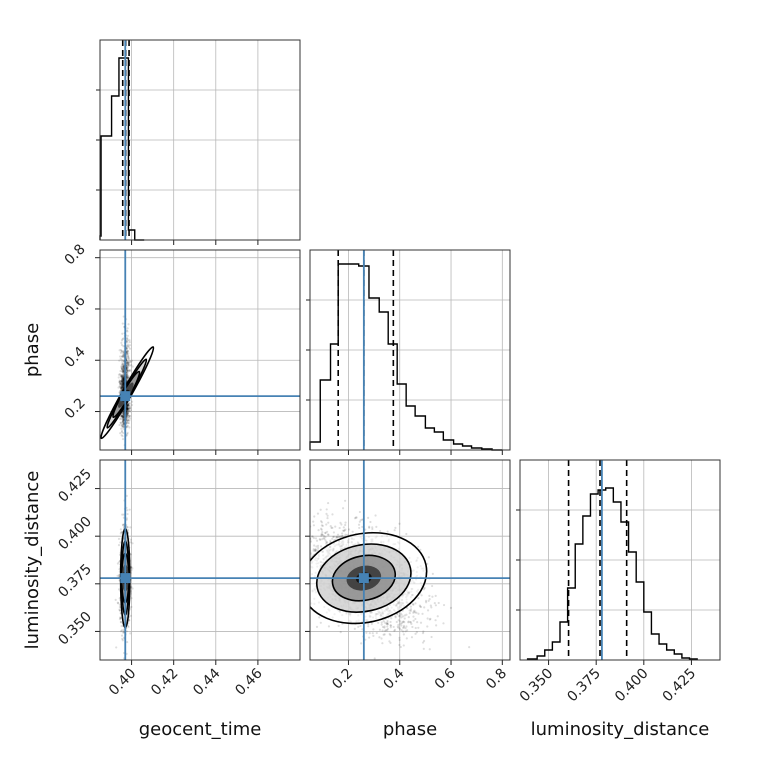 This screenshot has height=760, width=760. What do you see at coordinates (342, 679) in the screenshot?
I see `x-tick-label-phase: 0.2` at bounding box center [342, 679].